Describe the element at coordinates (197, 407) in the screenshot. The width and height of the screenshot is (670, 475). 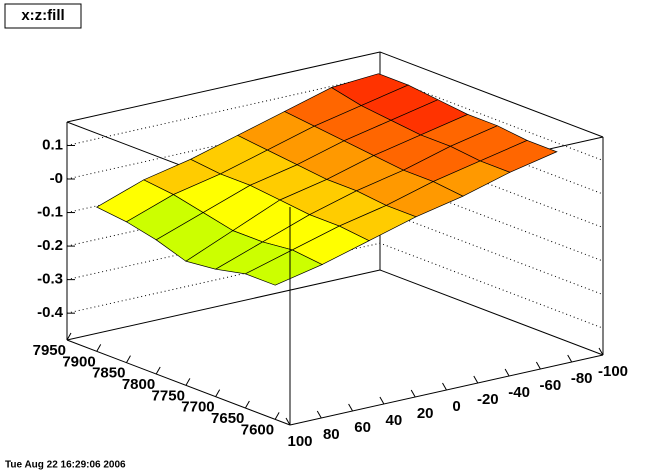
I see `y-tick-label: 7700` at that location.